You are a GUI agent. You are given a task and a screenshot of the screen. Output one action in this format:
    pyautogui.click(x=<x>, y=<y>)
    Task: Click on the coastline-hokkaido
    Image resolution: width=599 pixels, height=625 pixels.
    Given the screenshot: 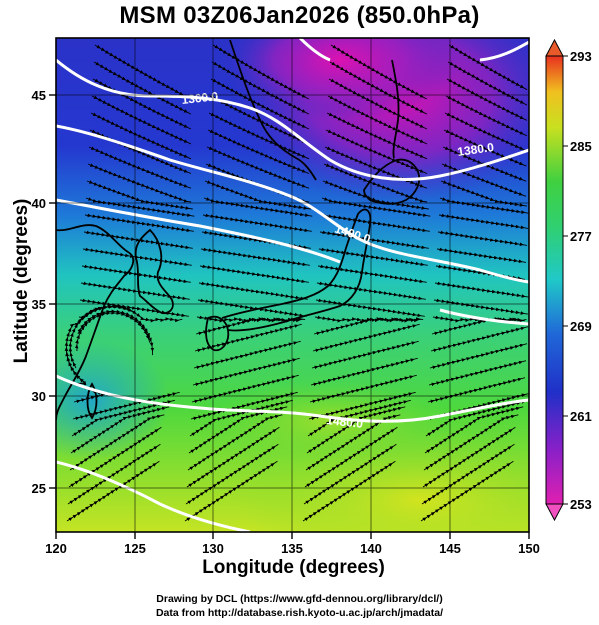 What is the action you would take?
    pyautogui.click(x=392, y=181)
    